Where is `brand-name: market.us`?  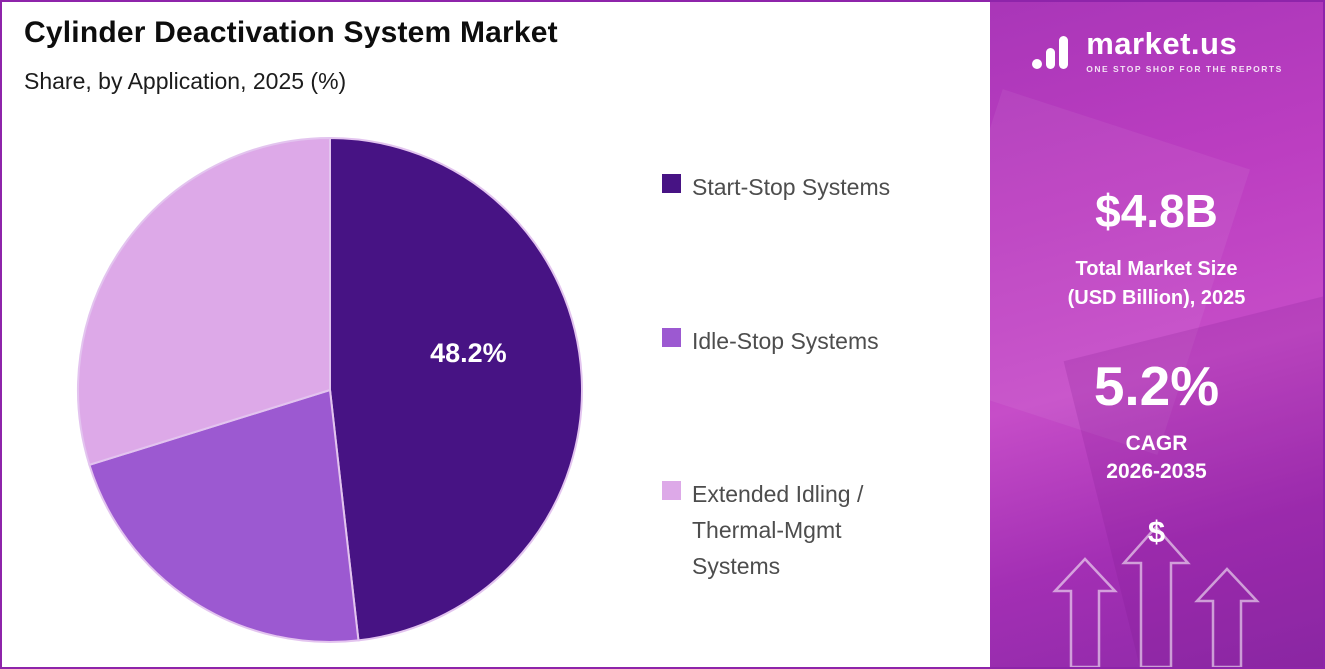
brand-name: market.us is located at coordinates (1162, 43).